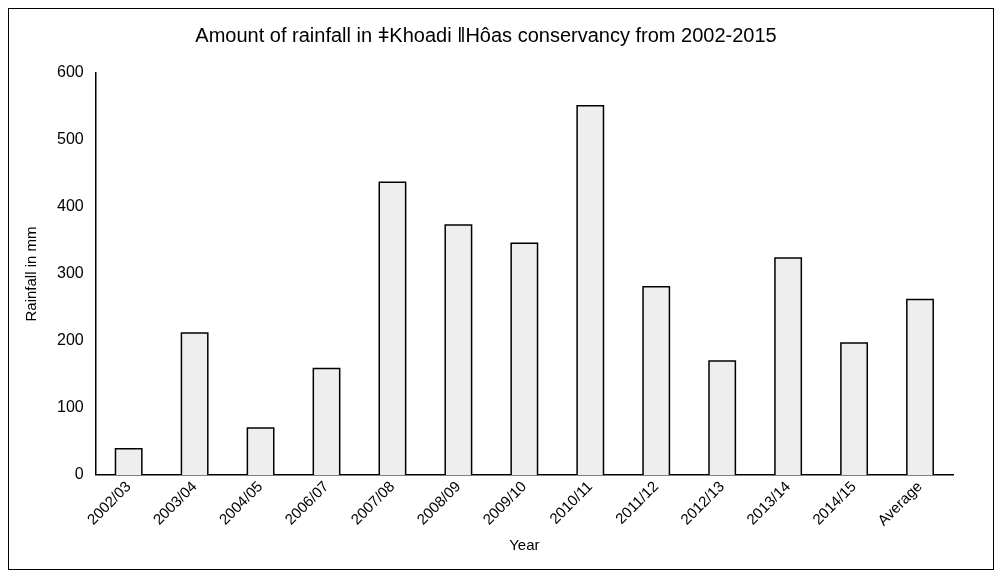 The image size is (1004, 580). I want to click on y-tick-label: 400, so click(70, 206).